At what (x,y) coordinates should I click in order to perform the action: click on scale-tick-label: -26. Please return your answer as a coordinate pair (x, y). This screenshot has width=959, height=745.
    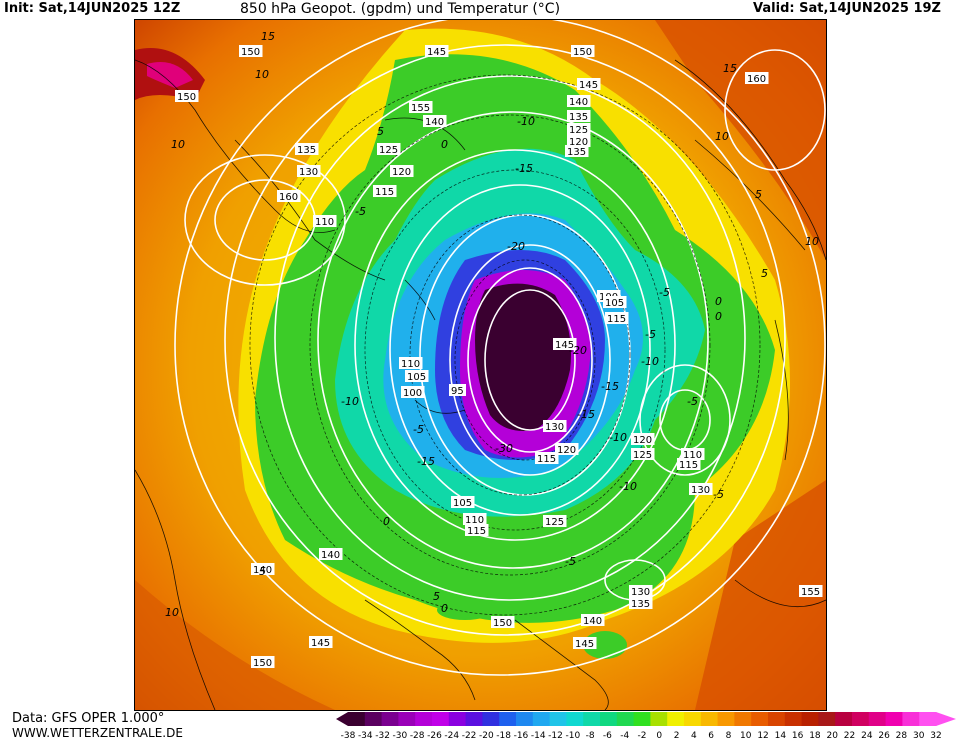
    Looking at the image, I should click on (434, 736).